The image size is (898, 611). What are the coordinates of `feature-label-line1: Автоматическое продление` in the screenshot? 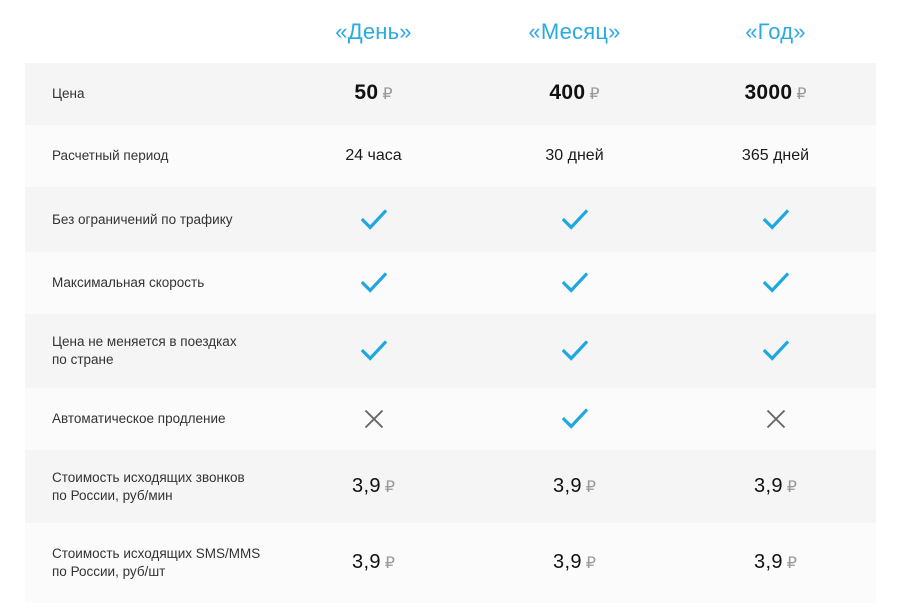 It's located at (139, 418).